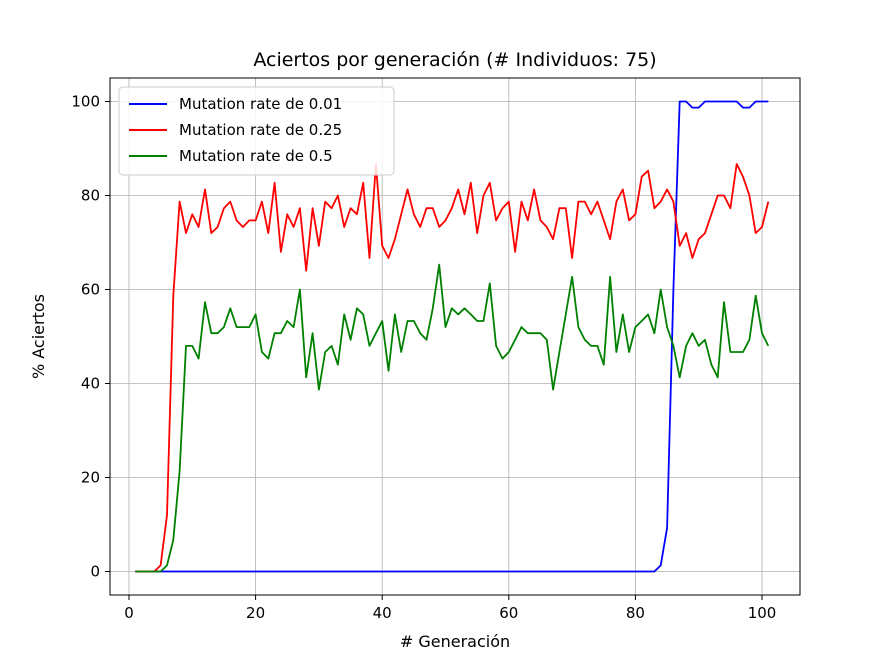  I want to click on x-tick-label: 0, so click(129, 613).